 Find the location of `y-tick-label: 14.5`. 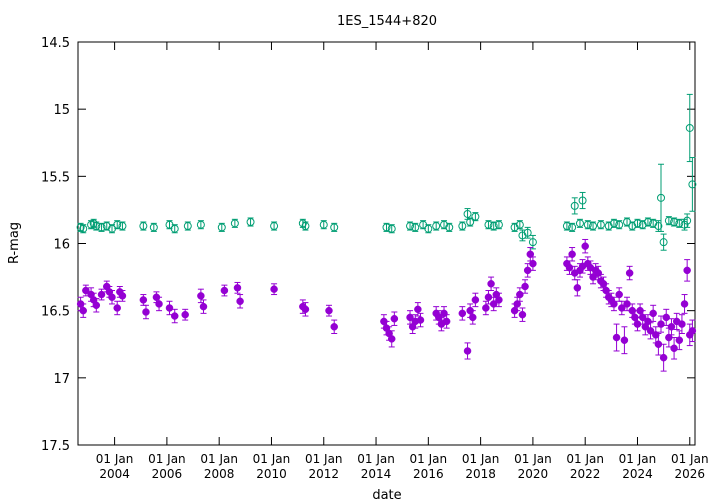

y-tick-label: 14.5 is located at coordinates (55, 43).